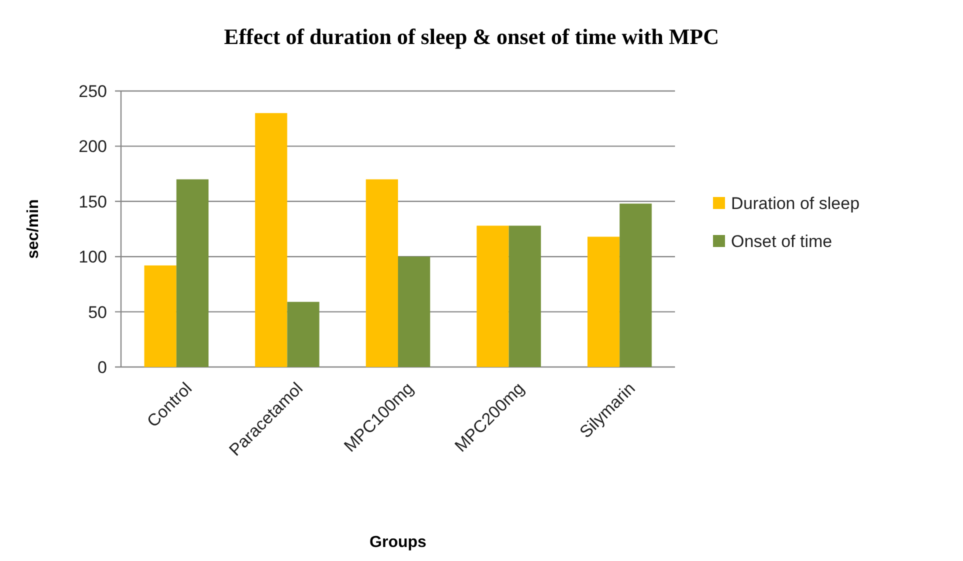 Image resolution: width=963 pixels, height=561 pixels. What do you see at coordinates (795, 203) in the screenshot?
I see `legend-label: Duration of sleep` at bounding box center [795, 203].